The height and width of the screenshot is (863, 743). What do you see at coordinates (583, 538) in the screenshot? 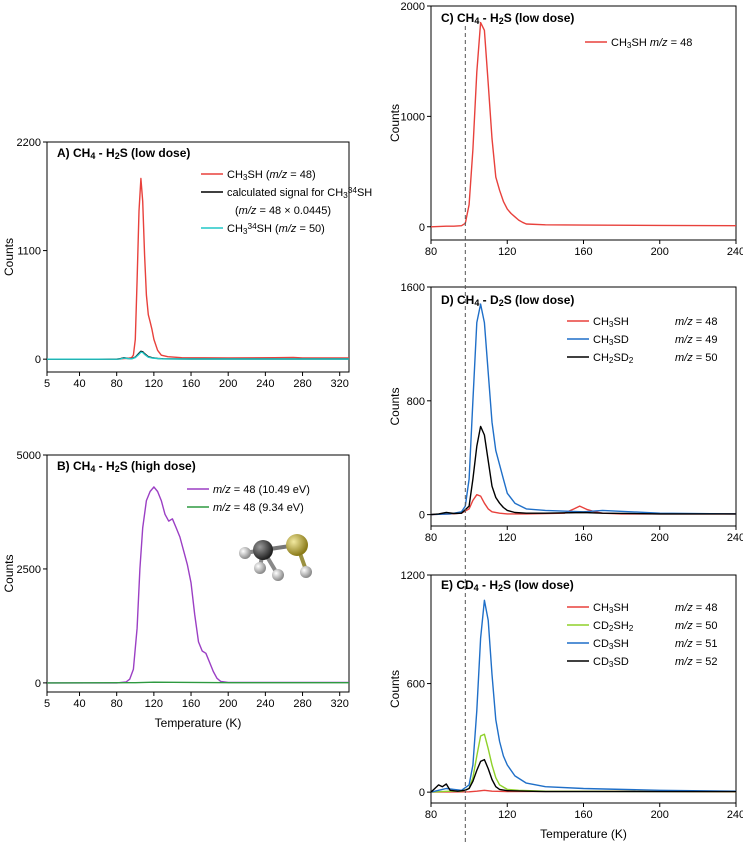
I see `x-tick-label-D: 160` at bounding box center [583, 538].